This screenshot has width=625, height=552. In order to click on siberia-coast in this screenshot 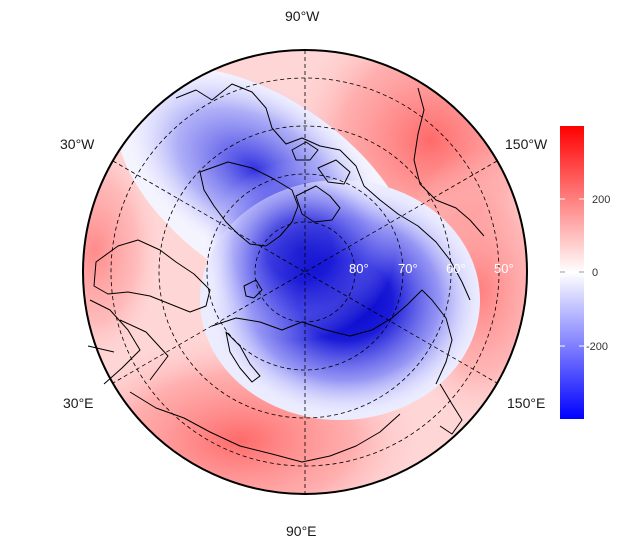, I will do `click(332, 337)`.